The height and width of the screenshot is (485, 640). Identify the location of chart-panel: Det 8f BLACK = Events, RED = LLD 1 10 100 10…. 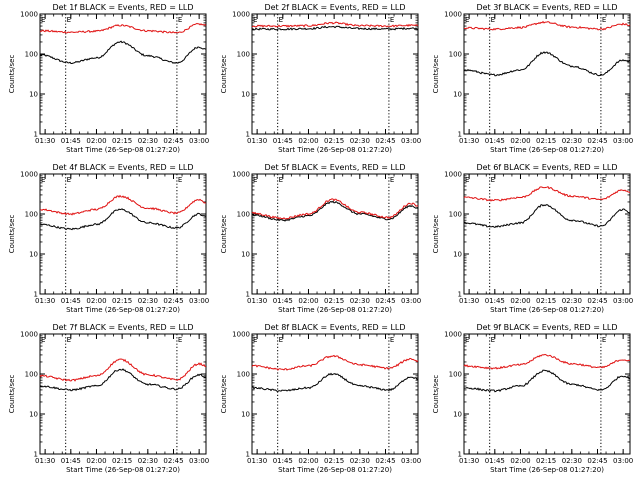
(320, 398).